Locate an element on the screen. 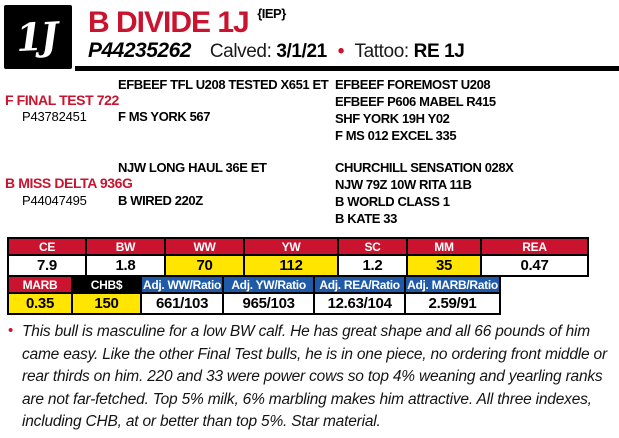  epd-header-rea: REA is located at coordinates (534, 246).